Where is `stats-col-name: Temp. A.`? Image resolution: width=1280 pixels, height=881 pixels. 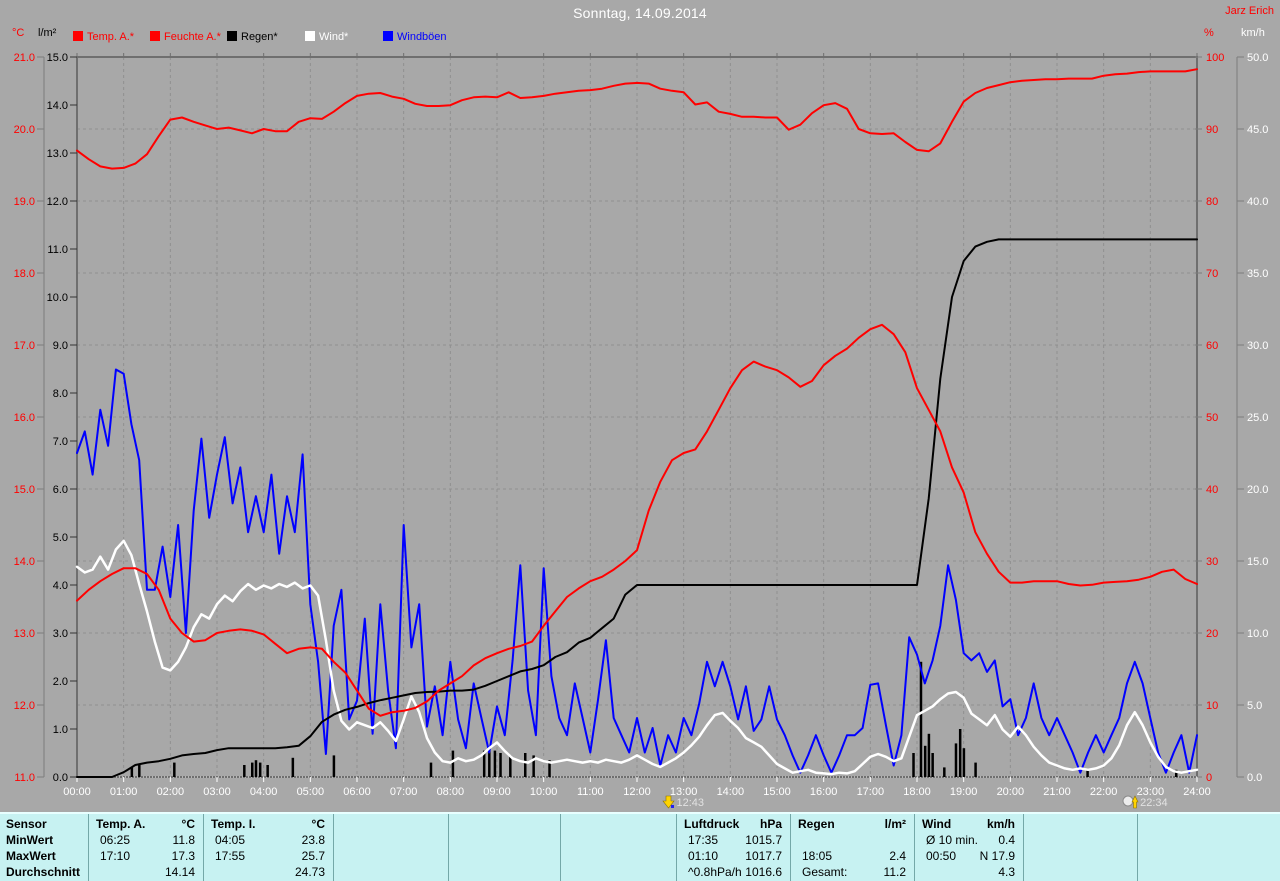 stats-col-name: Temp. A. is located at coordinates (121, 824).